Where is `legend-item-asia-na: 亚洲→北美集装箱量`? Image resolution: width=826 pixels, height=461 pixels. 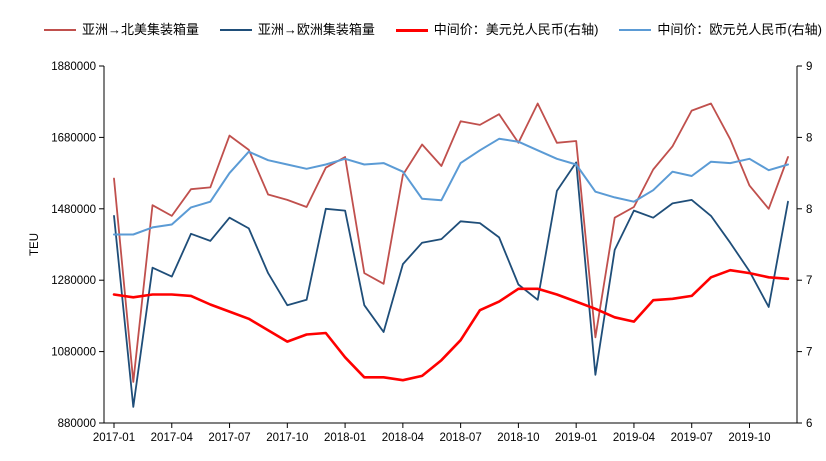 legend-item-asia-na: 亚洲→北美集装箱量 is located at coordinates (121, 30).